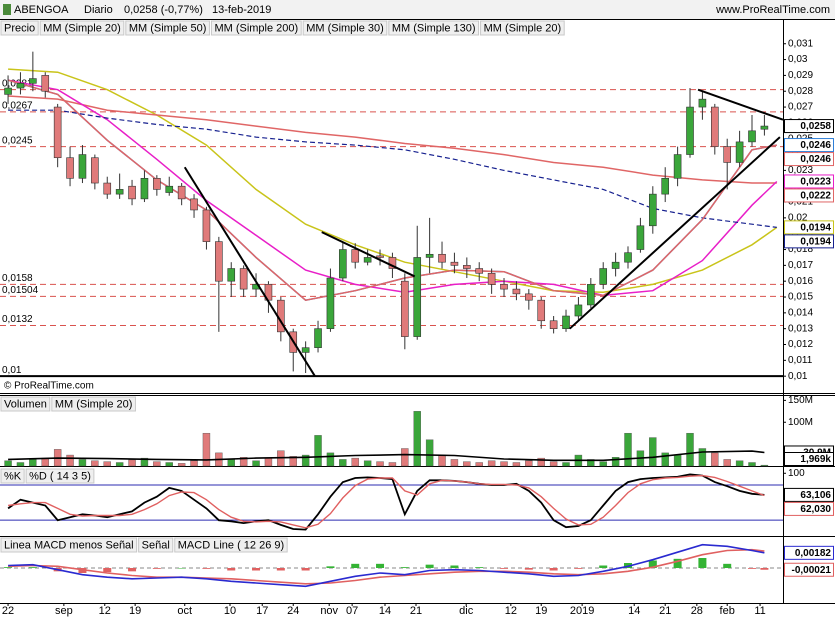  What do you see at coordinates (385, 611) in the screenshot?
I see `x-tick-label: 14` at bounding box center [385, 611].